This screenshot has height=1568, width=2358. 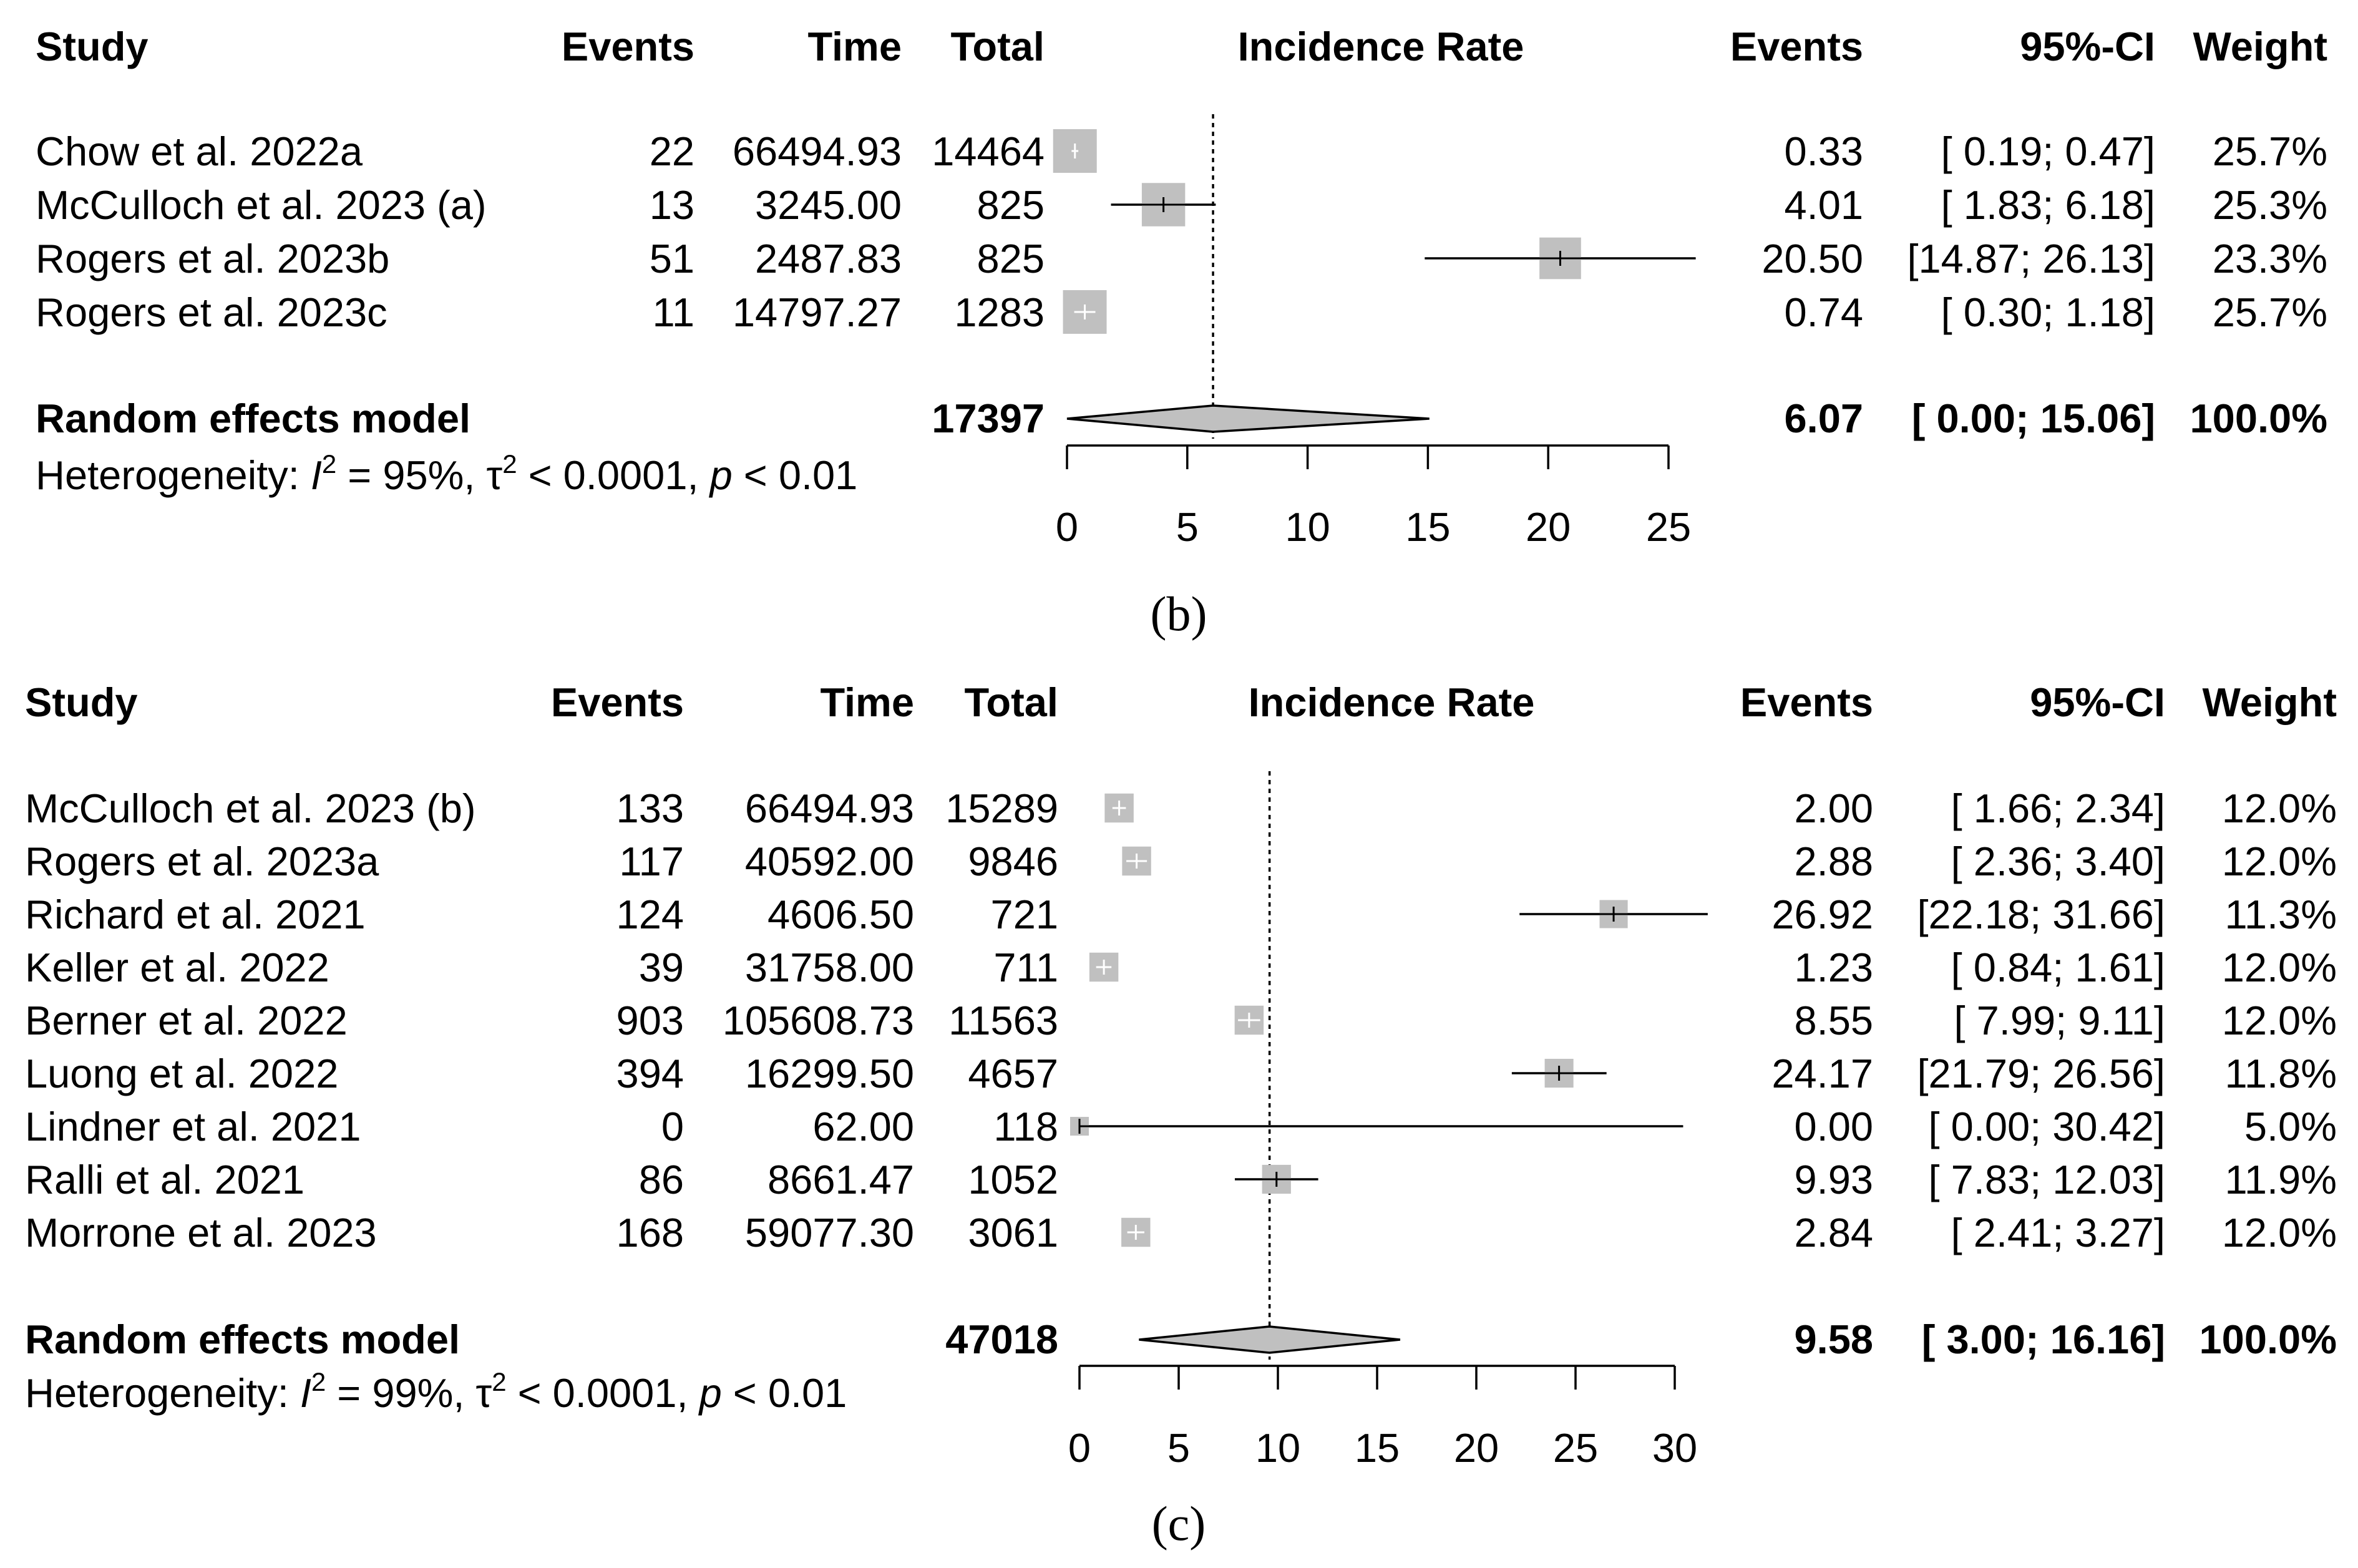 What do you see at coordinates (419, 475) in the screenshot?
I see `heterogeneity-i2-value: = 95%, τ` at bounding box center [419, 475].